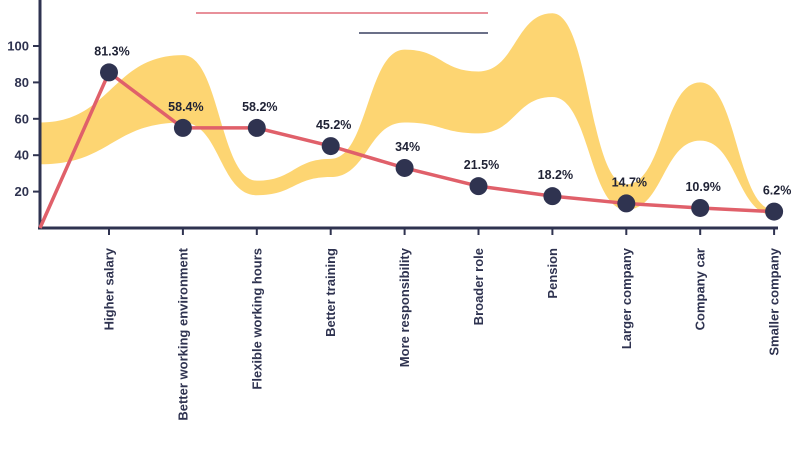 Image resolution: width=794 pixels, height=460 pixels. Describe the element at coordinates (18, 46) in the screenshot. I see `y-tick-label: 100` at that location.